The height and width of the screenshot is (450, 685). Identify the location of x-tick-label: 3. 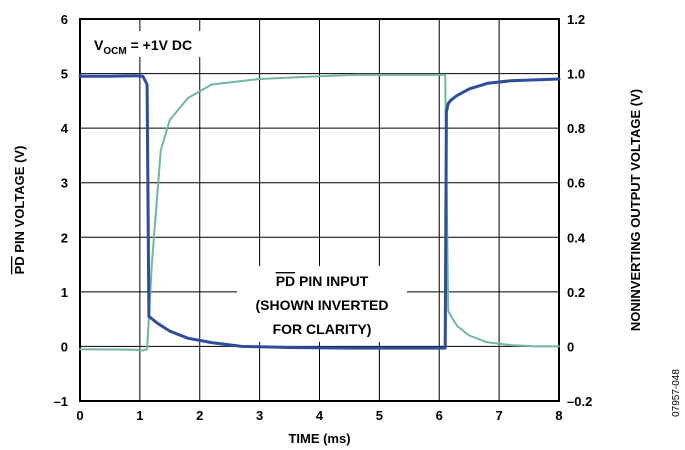
(259, 415).